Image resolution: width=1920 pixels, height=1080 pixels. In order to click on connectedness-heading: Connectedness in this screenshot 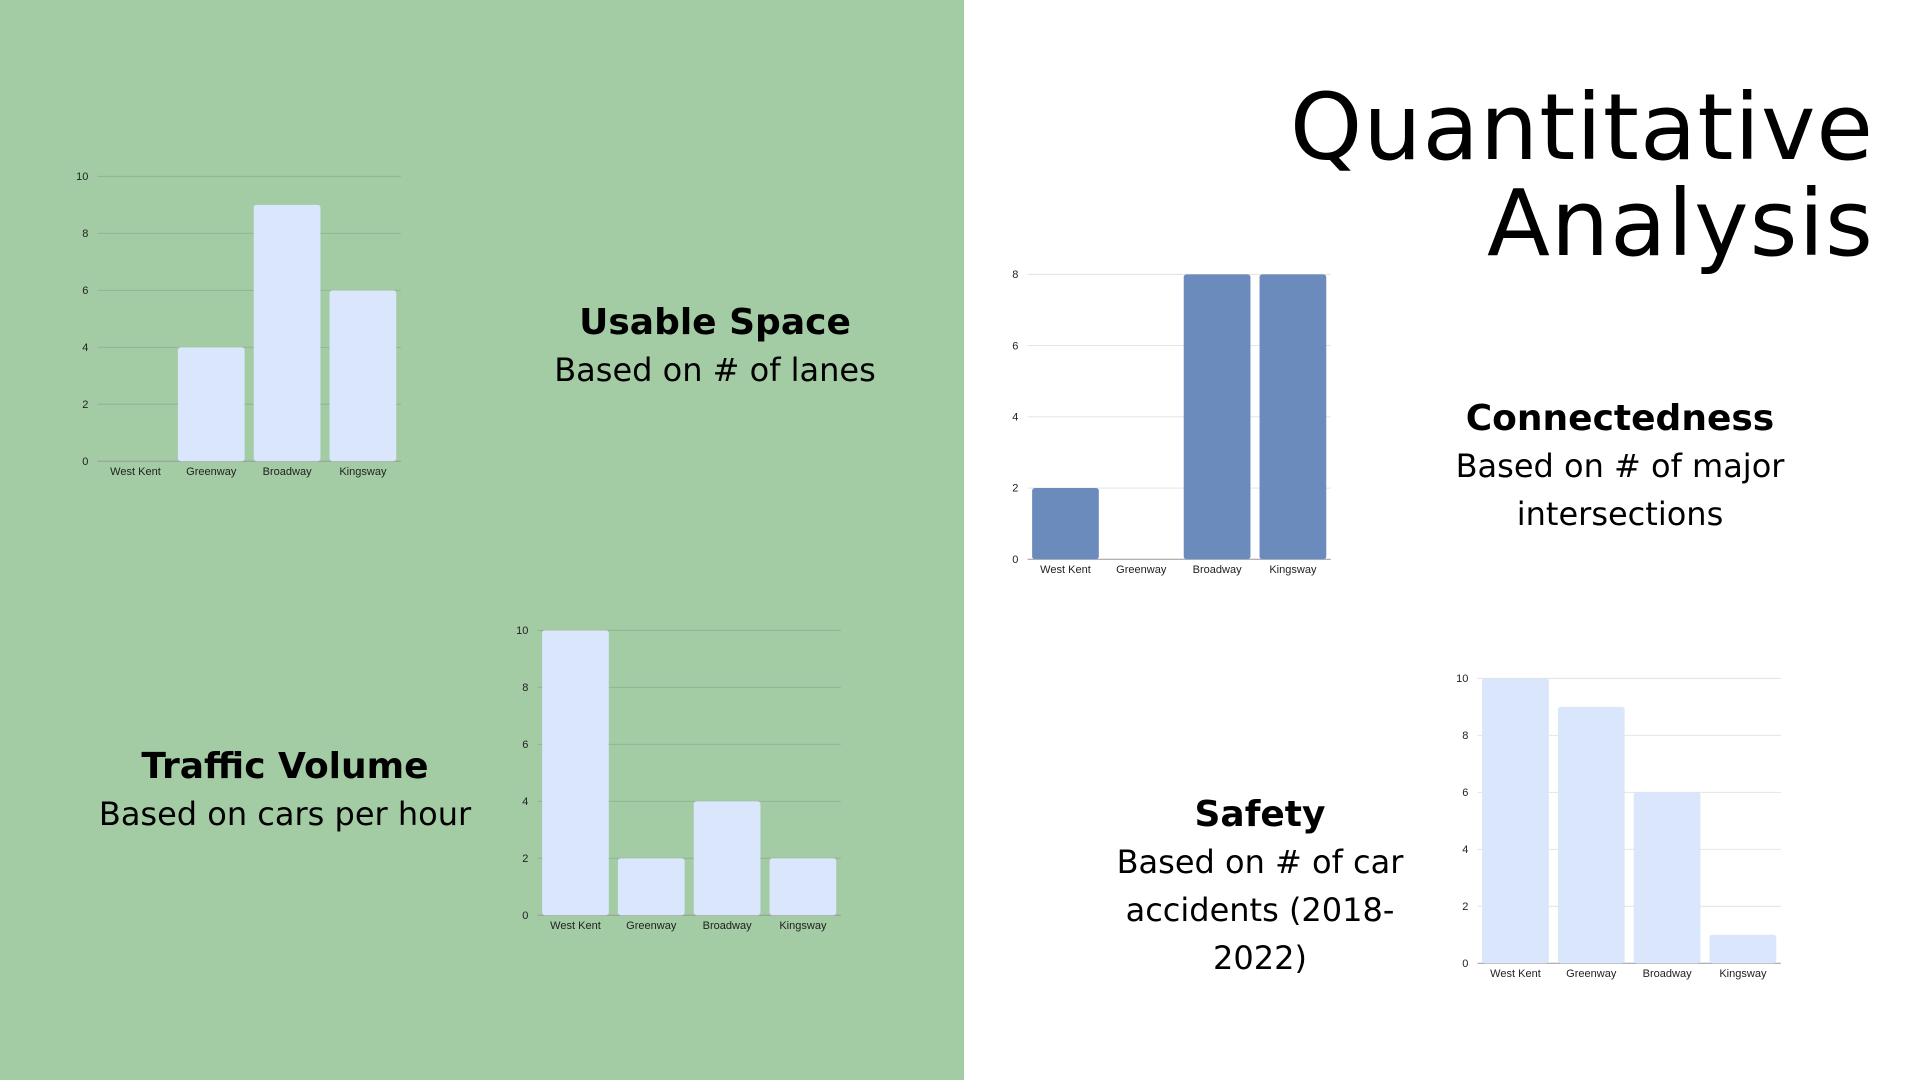, I will do `click(1620, 418)`.